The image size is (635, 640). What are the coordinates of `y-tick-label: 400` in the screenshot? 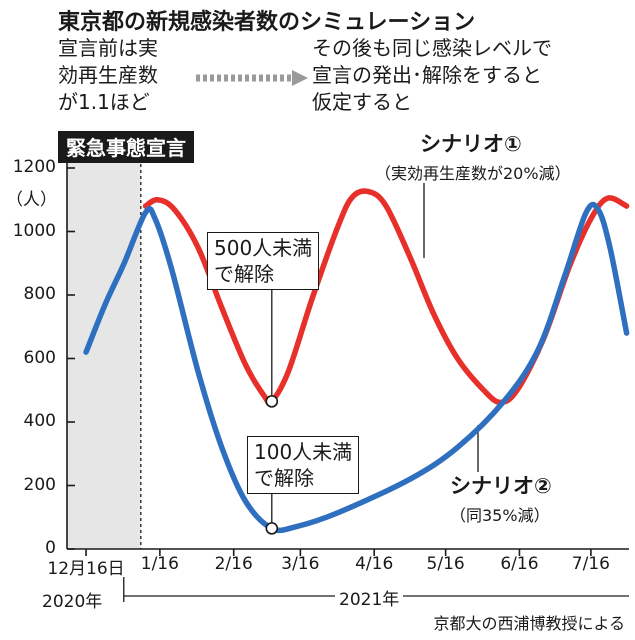 It's located at (39, 421).